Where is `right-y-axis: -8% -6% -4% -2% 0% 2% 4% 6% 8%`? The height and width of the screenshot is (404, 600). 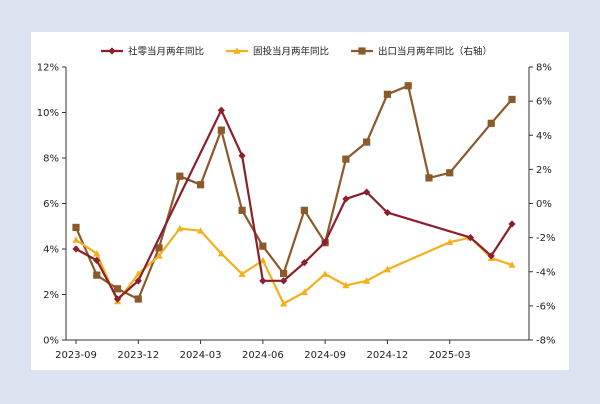 right-y-axis: -8% -6% -4% -2% 0% 2% 4% 6% 8% is located at coordinates (541, 205).